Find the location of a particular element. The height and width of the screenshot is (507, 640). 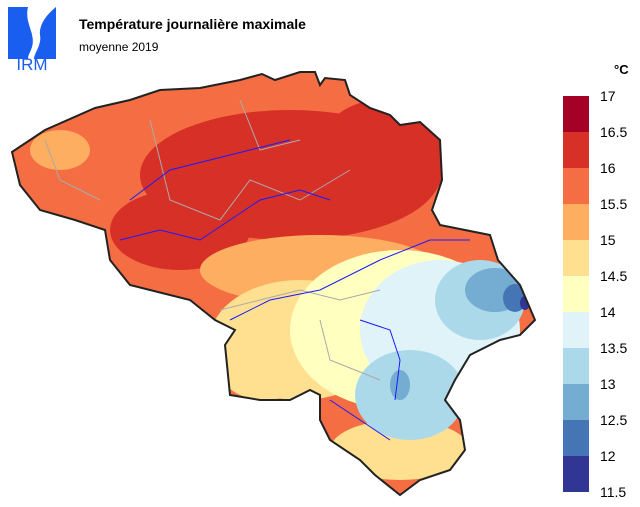

legend-tick-label: 15 is located at coordinates (608, 240).